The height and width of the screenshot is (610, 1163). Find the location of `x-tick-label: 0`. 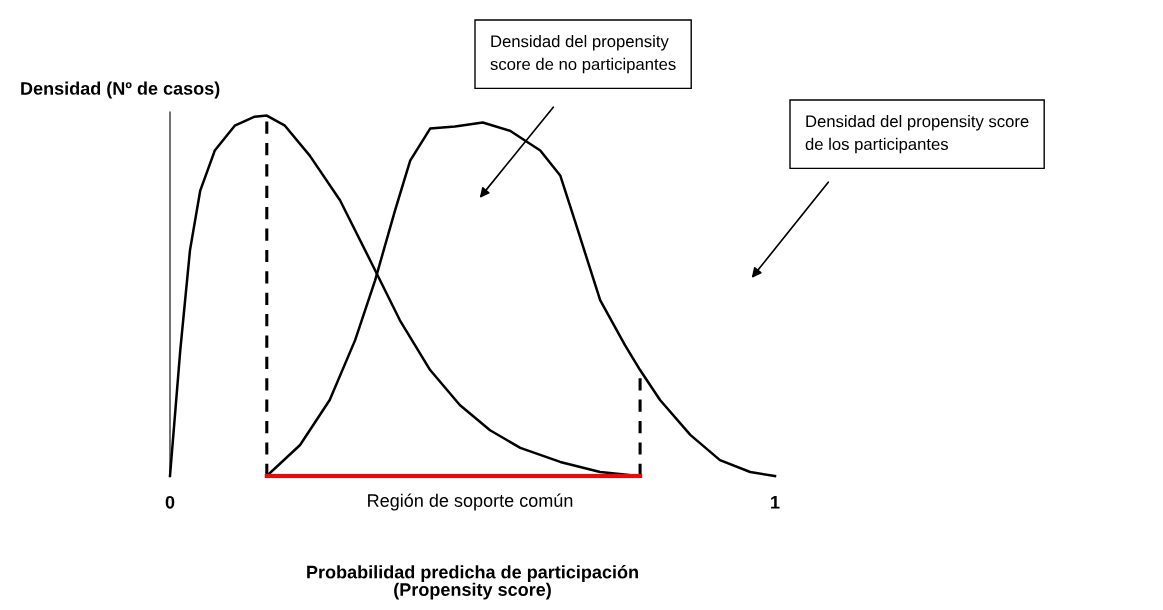

x-tick-label: 0 is located at coordinates (170, 502).